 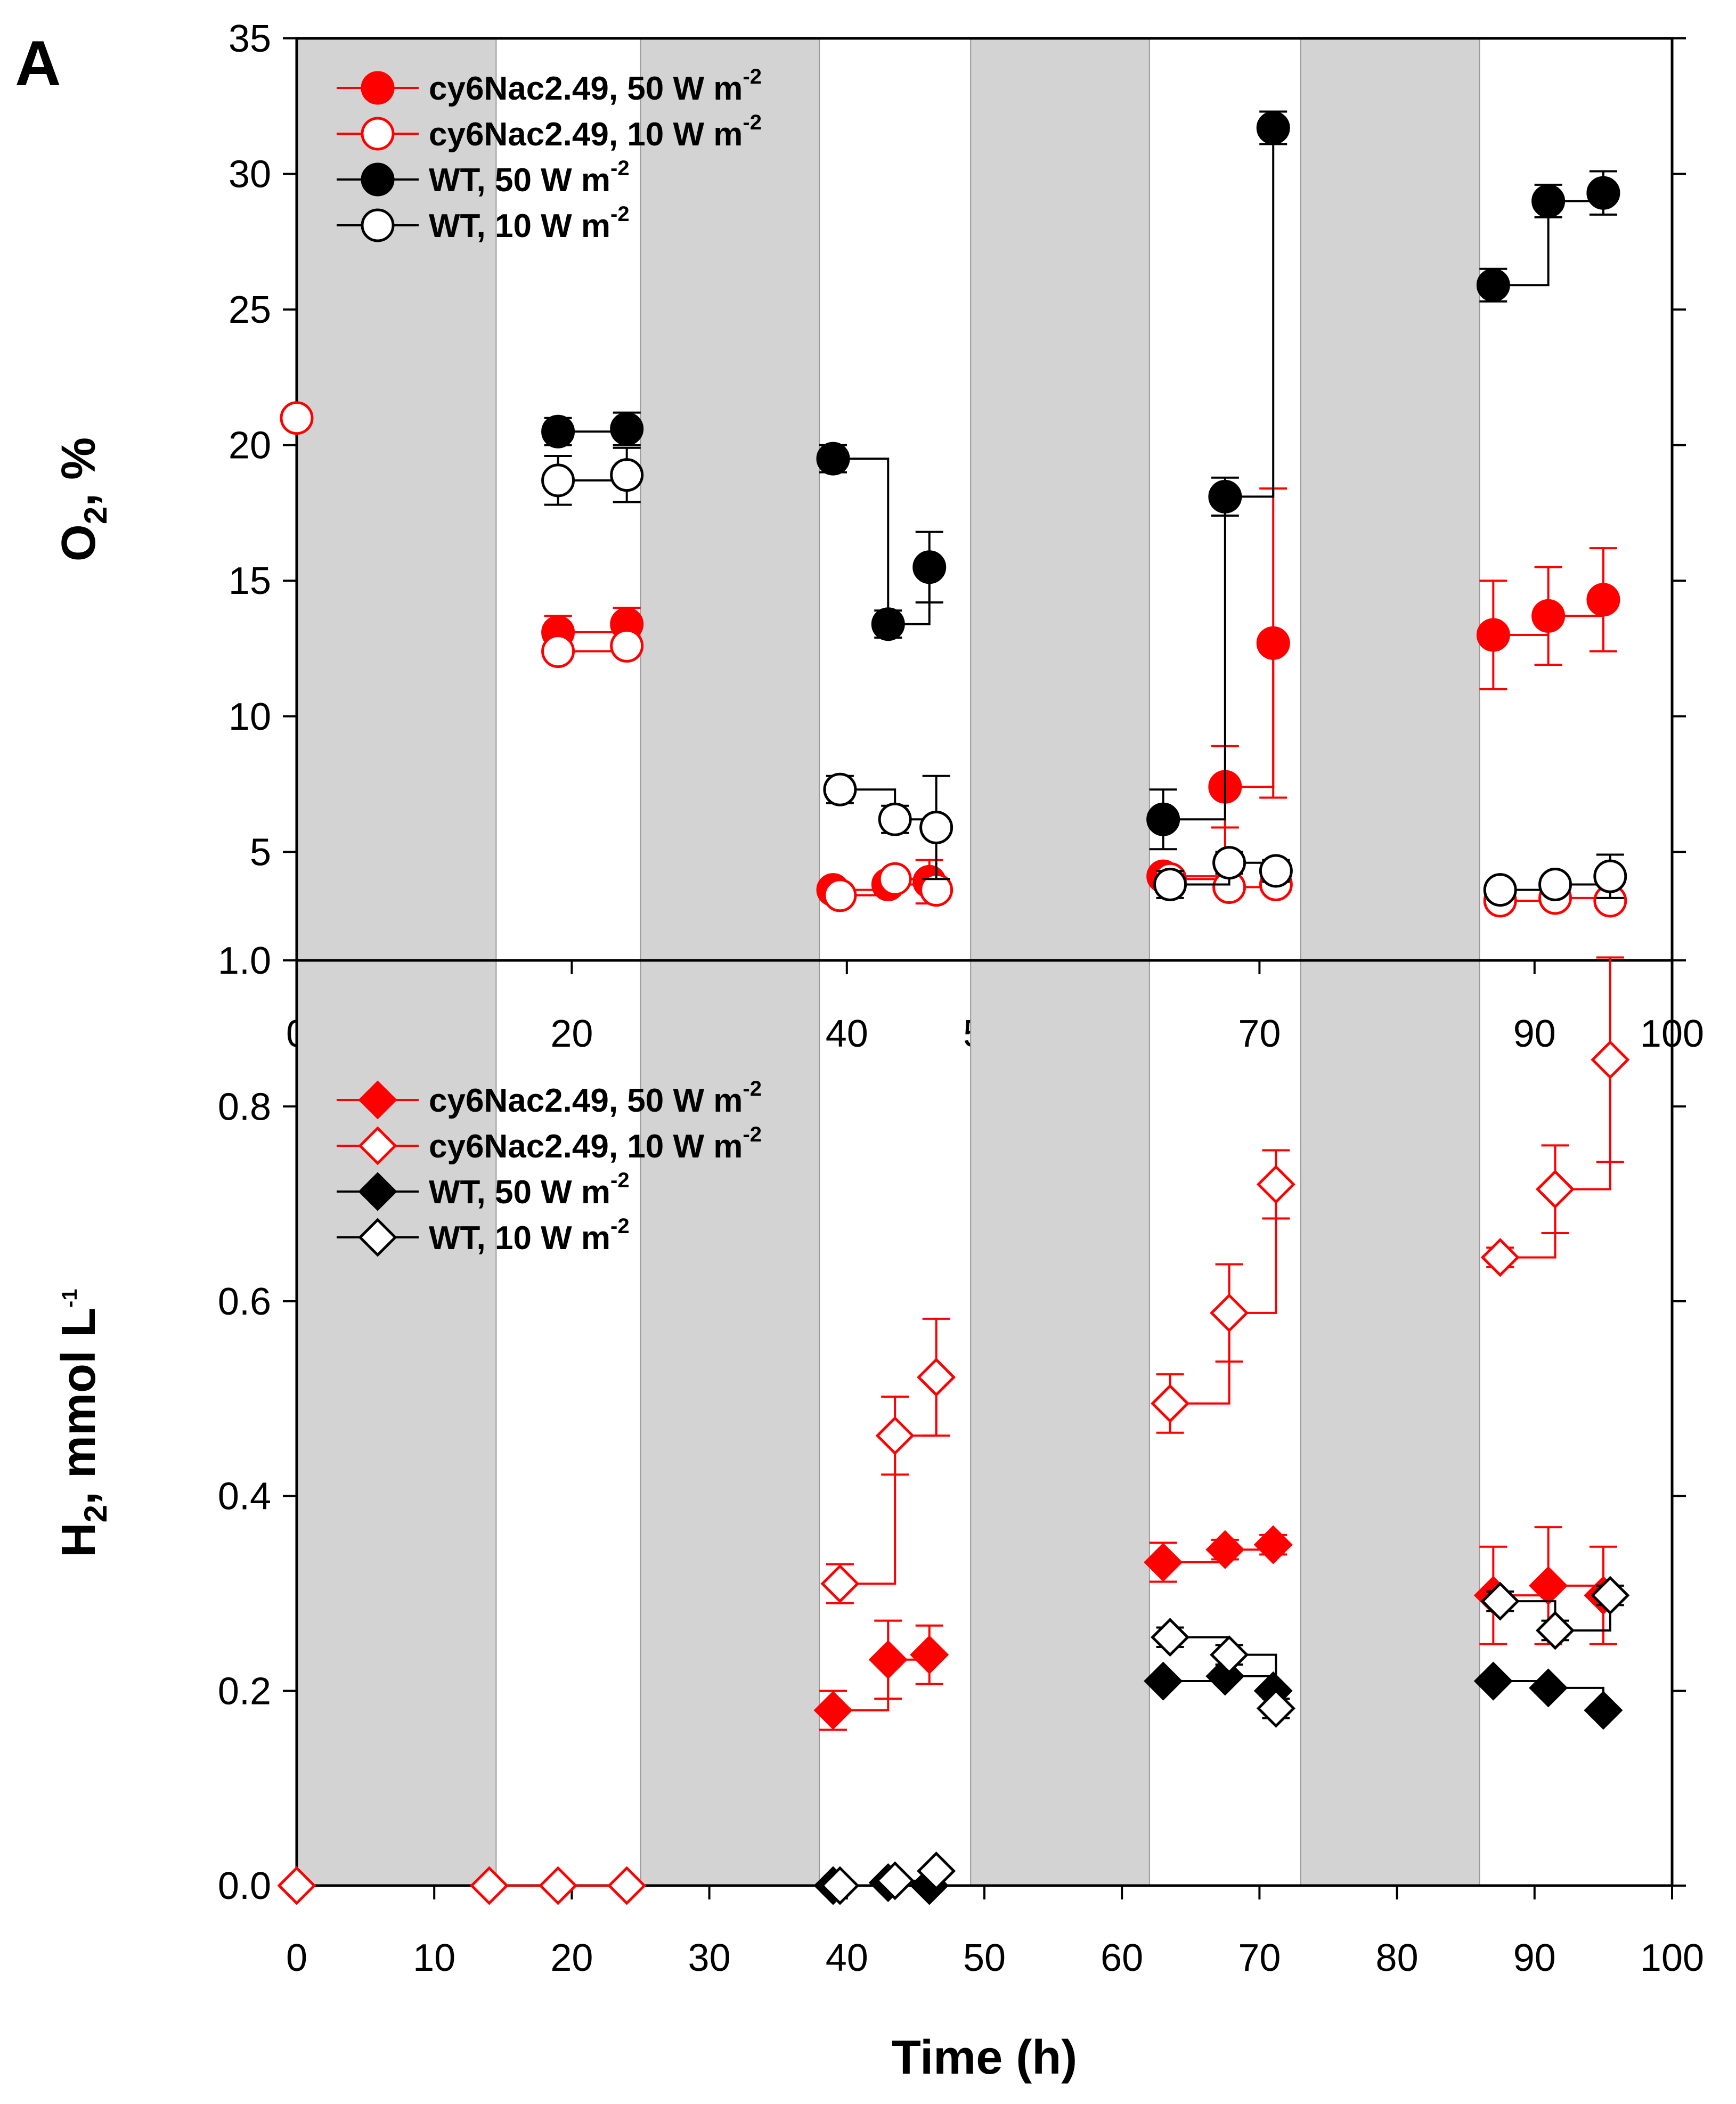 I want to click on h2-ytick-label-4: 0.8, so click(x=244, y=1107).